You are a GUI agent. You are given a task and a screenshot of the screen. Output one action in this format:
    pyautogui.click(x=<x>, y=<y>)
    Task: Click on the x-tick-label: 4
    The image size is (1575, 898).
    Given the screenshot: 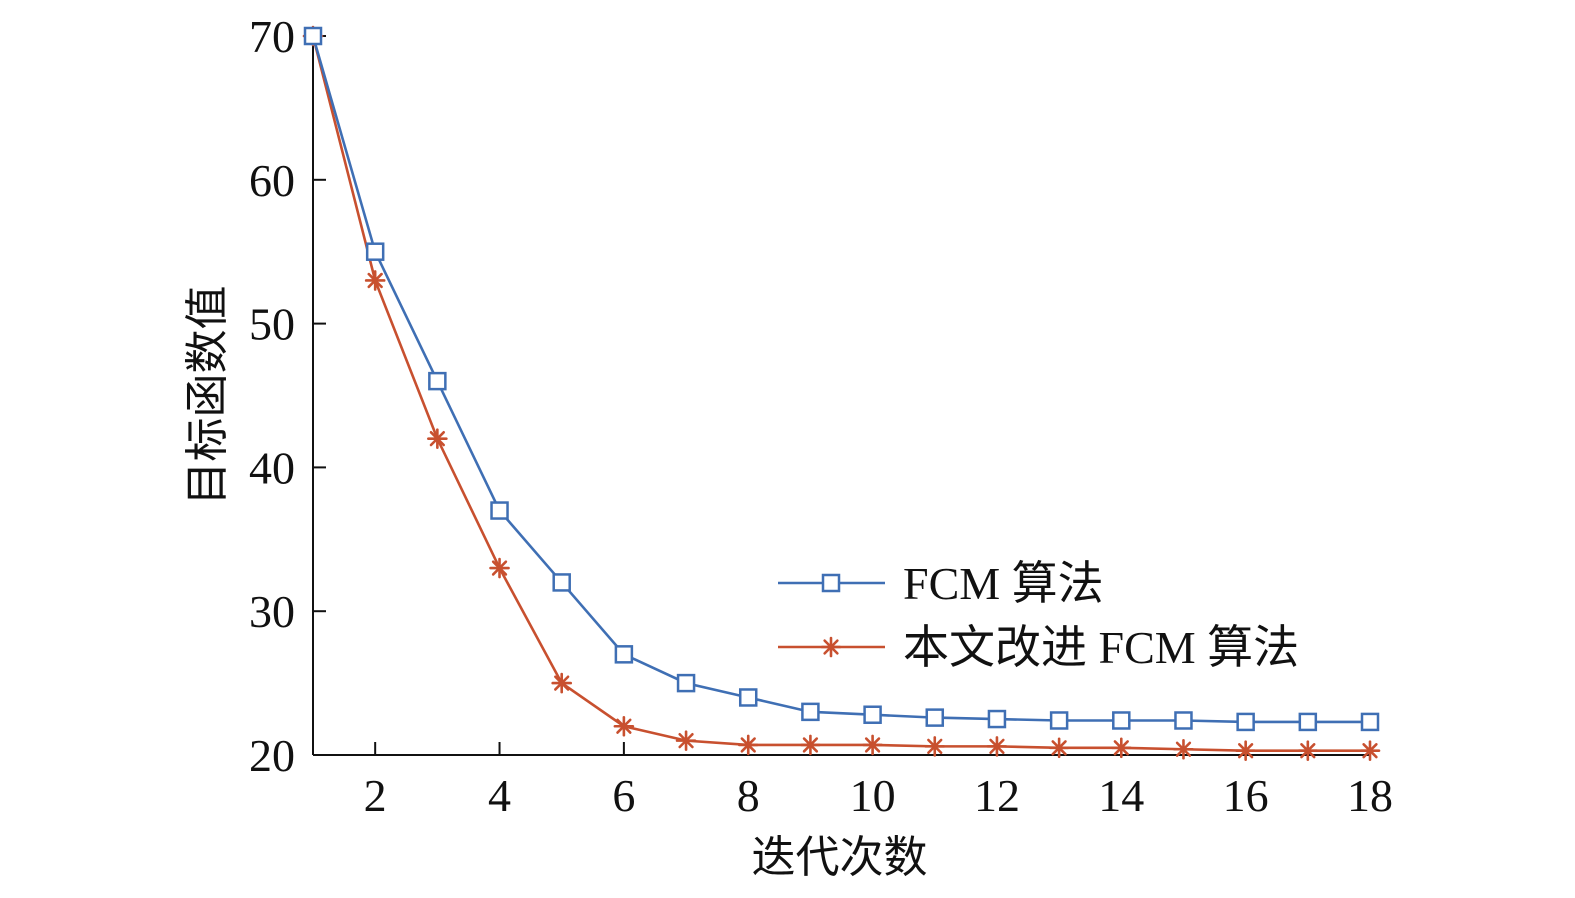 What is the action you would take?
    pyautogui.click(x=499, y=795)
    